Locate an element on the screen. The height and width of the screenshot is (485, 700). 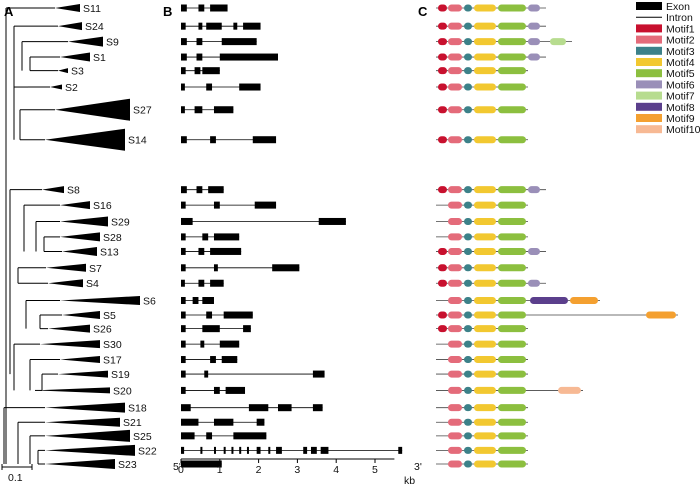
collapsed-clade-s2 is located at coordinates (56, 87).